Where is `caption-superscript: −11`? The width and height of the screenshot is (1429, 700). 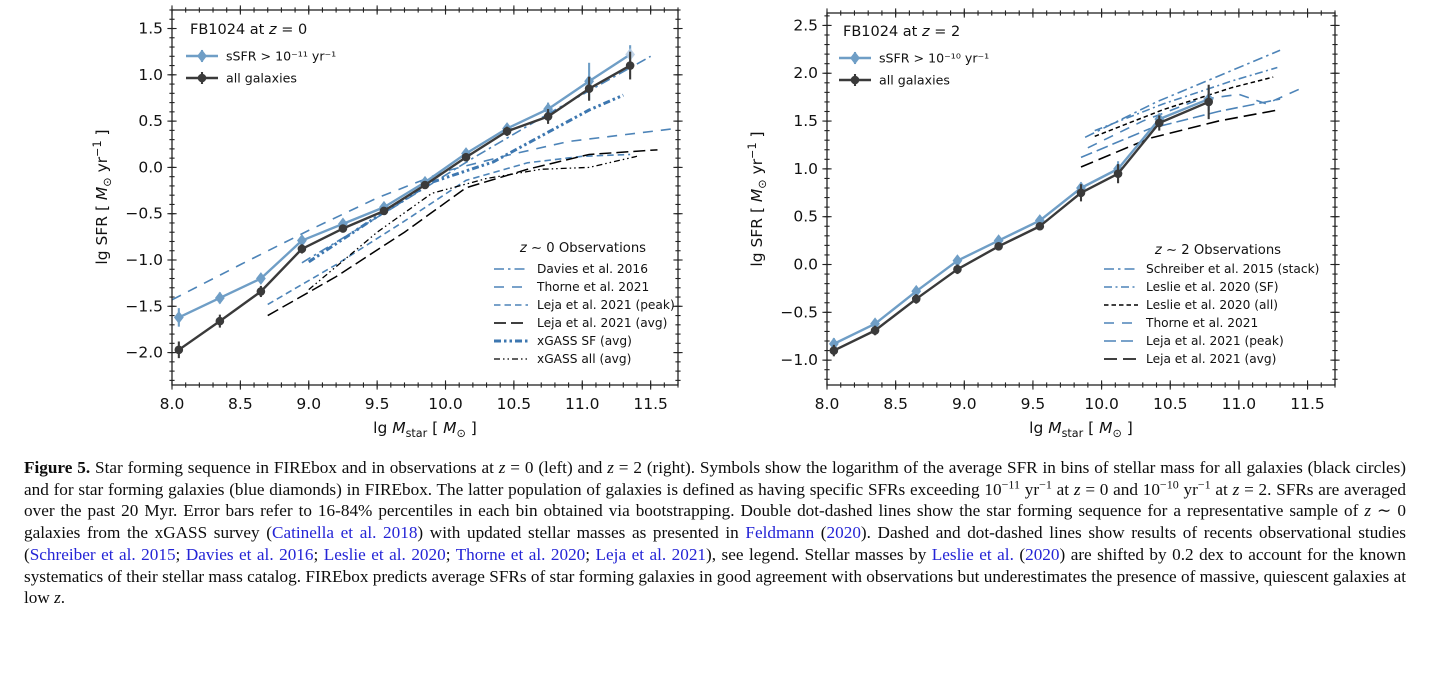
caption-superscript: −11 is located at coordinates (1010, 483).